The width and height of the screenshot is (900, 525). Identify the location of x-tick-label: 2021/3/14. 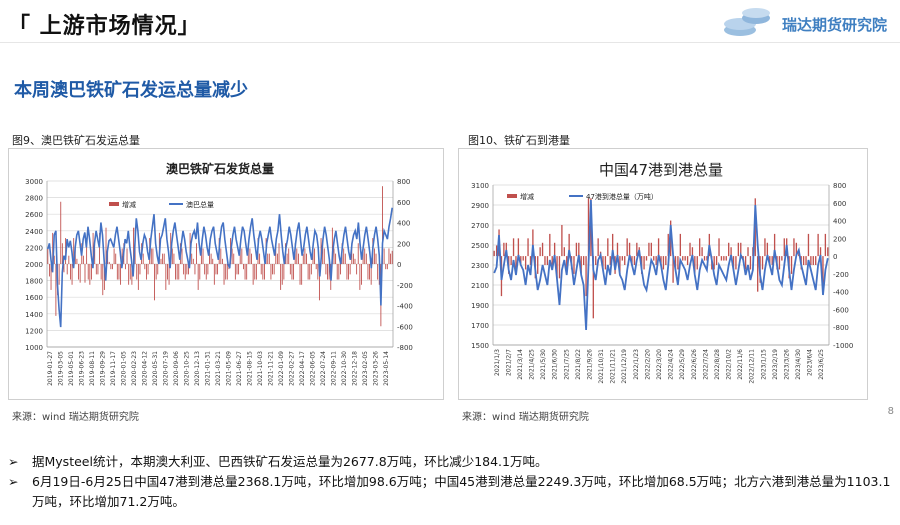
(520, 364).